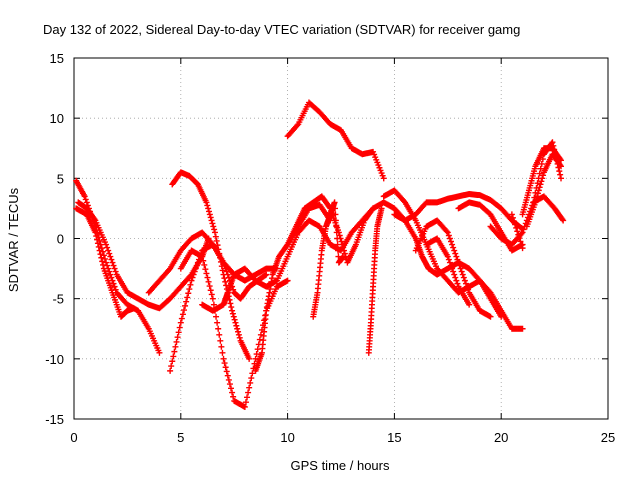 The width and height of the screenshot is (640, 480). Describe the element at coordinates (211, 265) in the screenshot. I see `series-trace-f` at that location.